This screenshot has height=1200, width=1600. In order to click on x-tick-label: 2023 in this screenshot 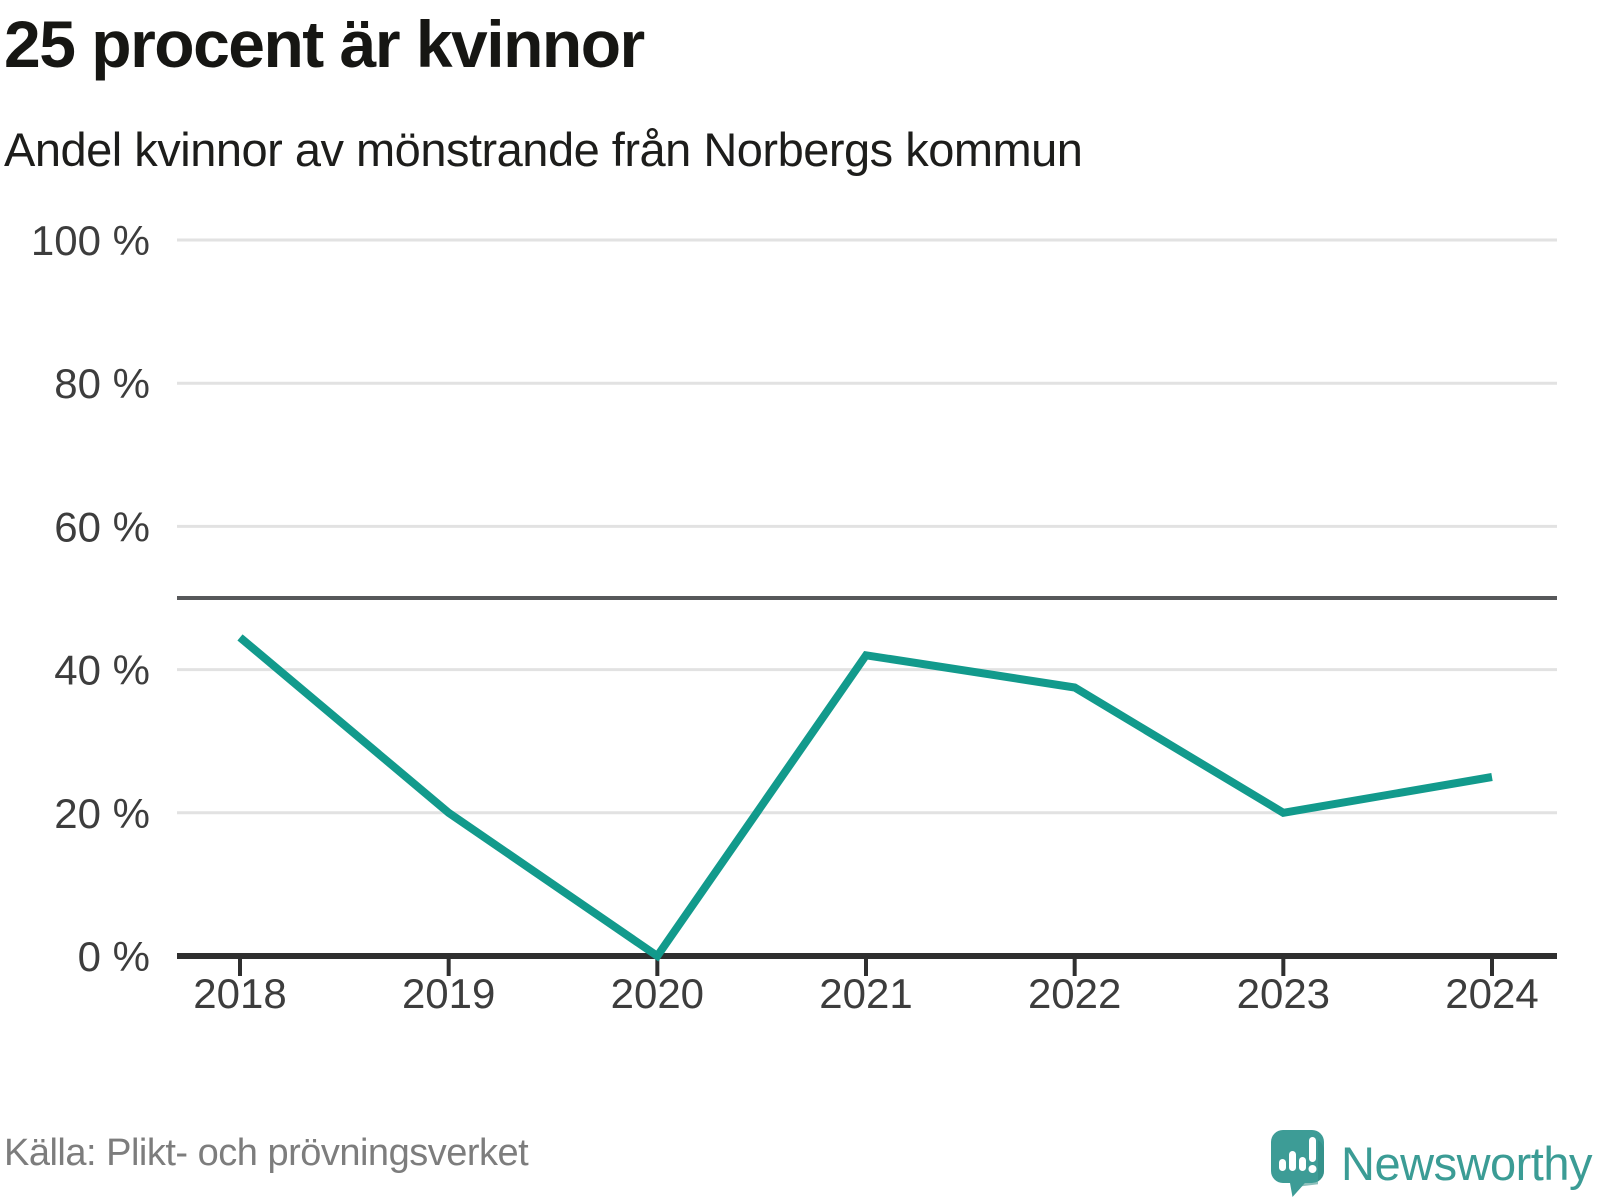, I will do `click(1283, 993)`.